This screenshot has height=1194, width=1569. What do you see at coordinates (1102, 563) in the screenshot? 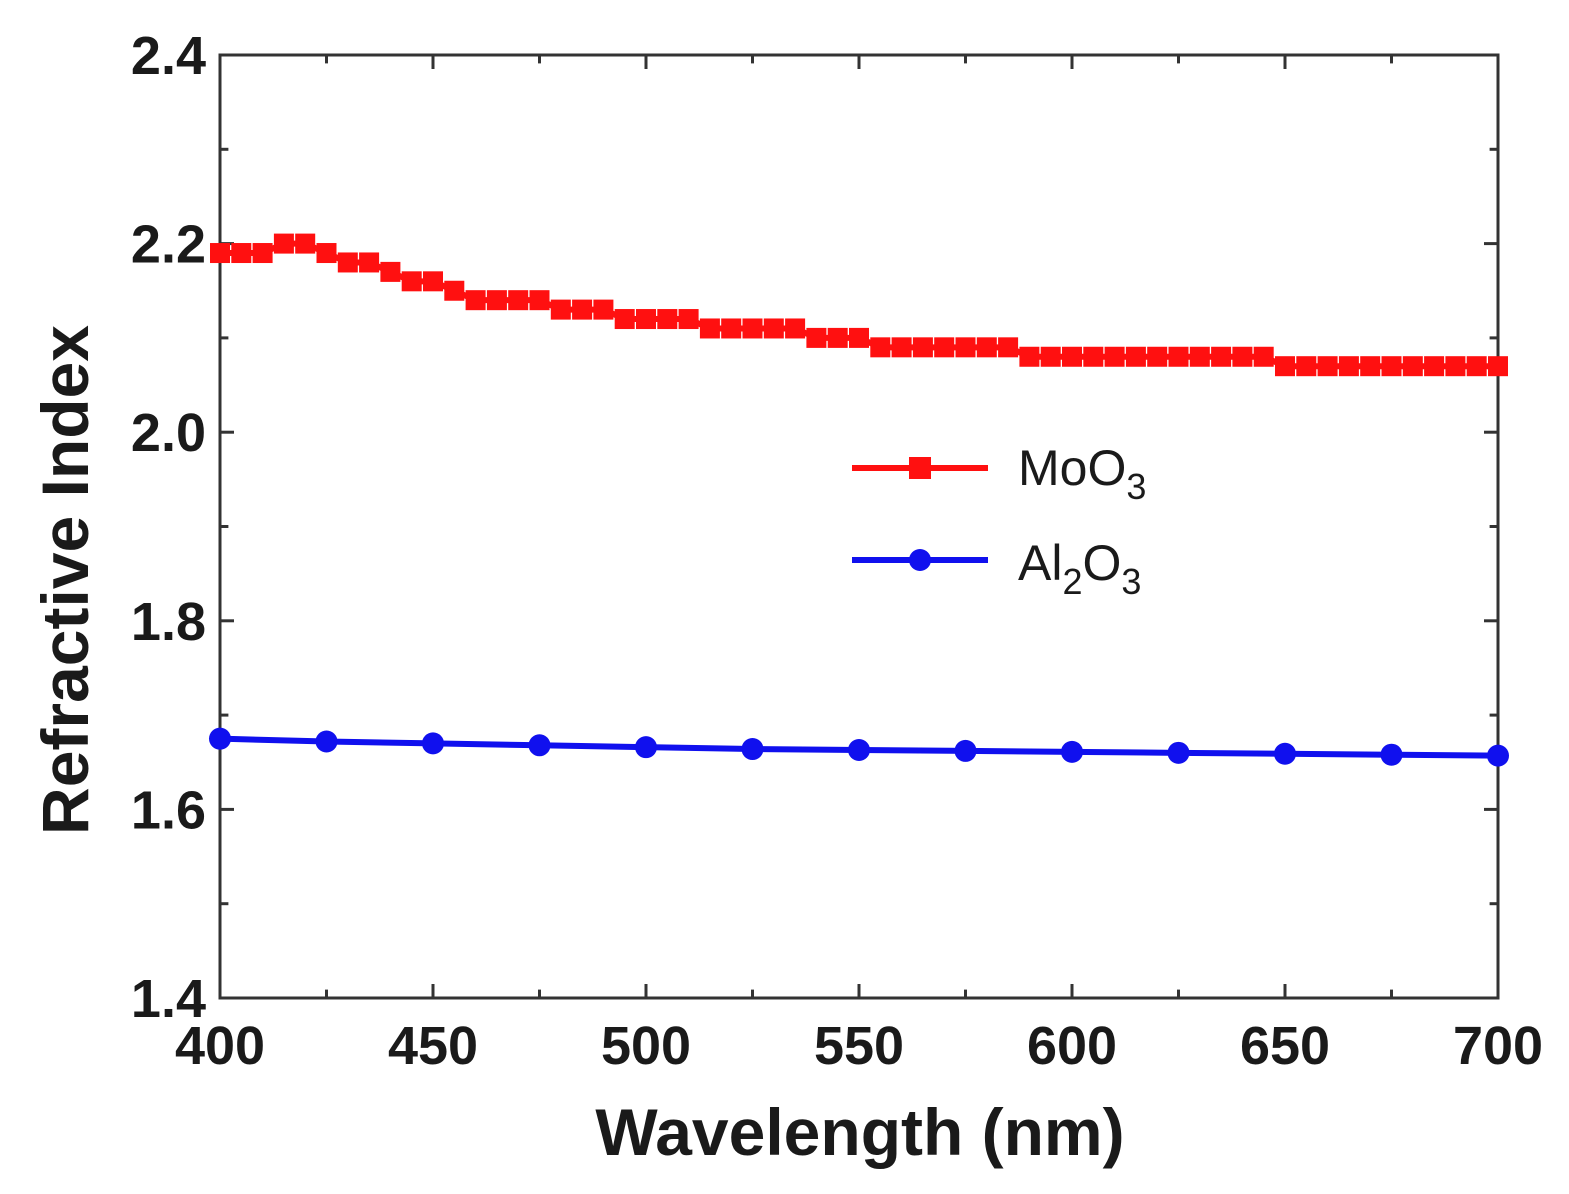
I see `legend-al2o3-mid: O` at bounding box center [1102, 563].